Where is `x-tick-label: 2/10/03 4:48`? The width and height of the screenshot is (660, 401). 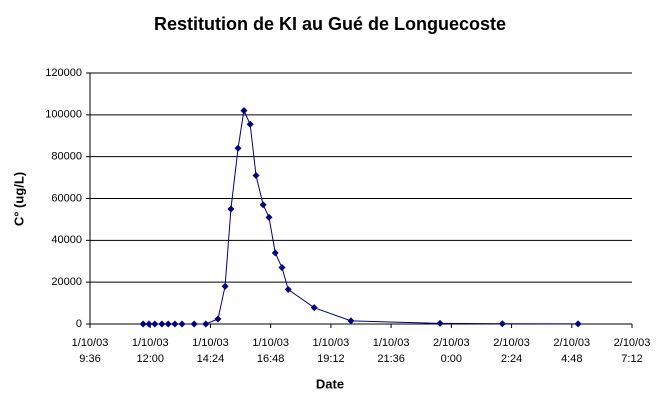 x-tick-label: 2/10/03 4:48 is located at coordinates (571, 351).